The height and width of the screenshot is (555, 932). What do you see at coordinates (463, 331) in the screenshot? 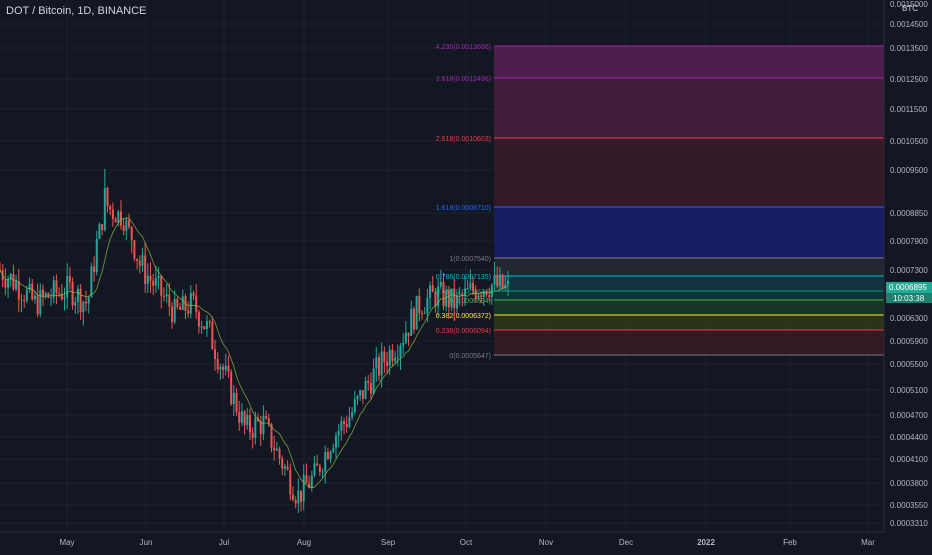
I see `fib-level-label: 0.236(0.0006094)` at bounding box center [463, 331].